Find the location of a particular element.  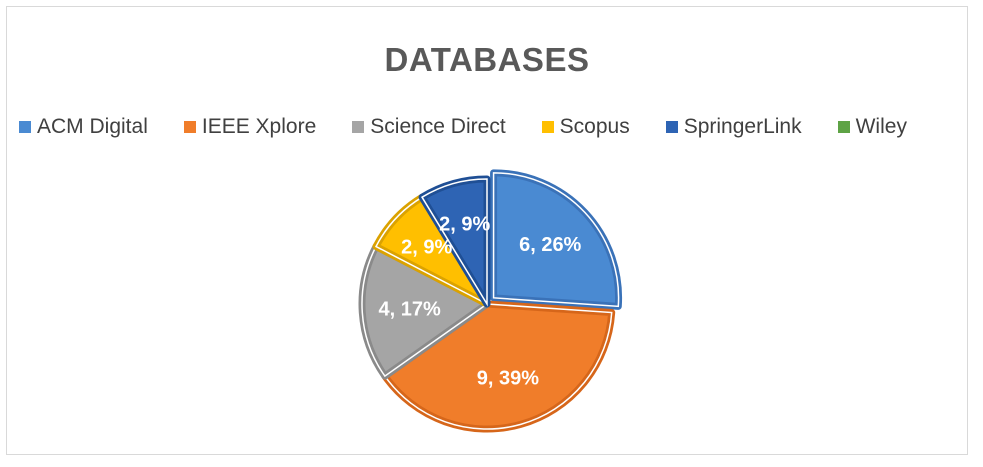

legend-label: IEEE Xplore is located at coordinates (259, 126).